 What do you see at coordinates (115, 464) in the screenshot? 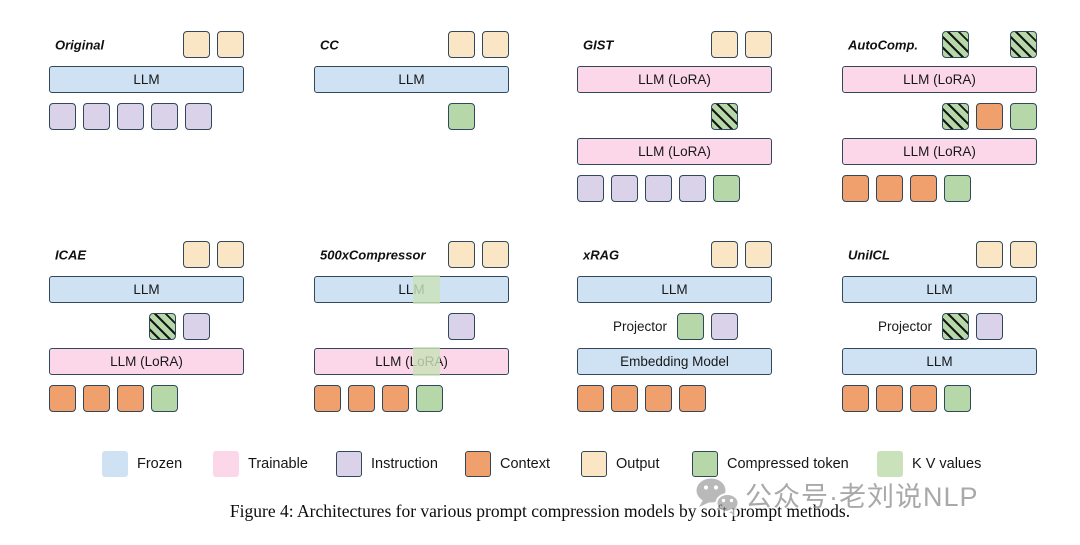
I see `legend-swatch-frozen` at bounding box center [115, 464].